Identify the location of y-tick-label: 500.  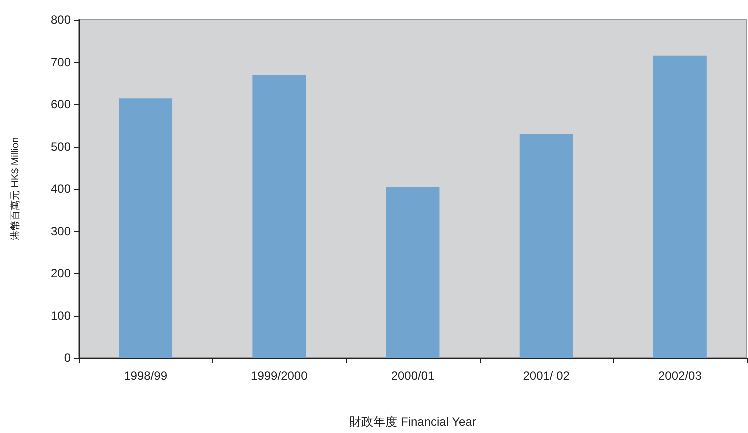
(61, 147).